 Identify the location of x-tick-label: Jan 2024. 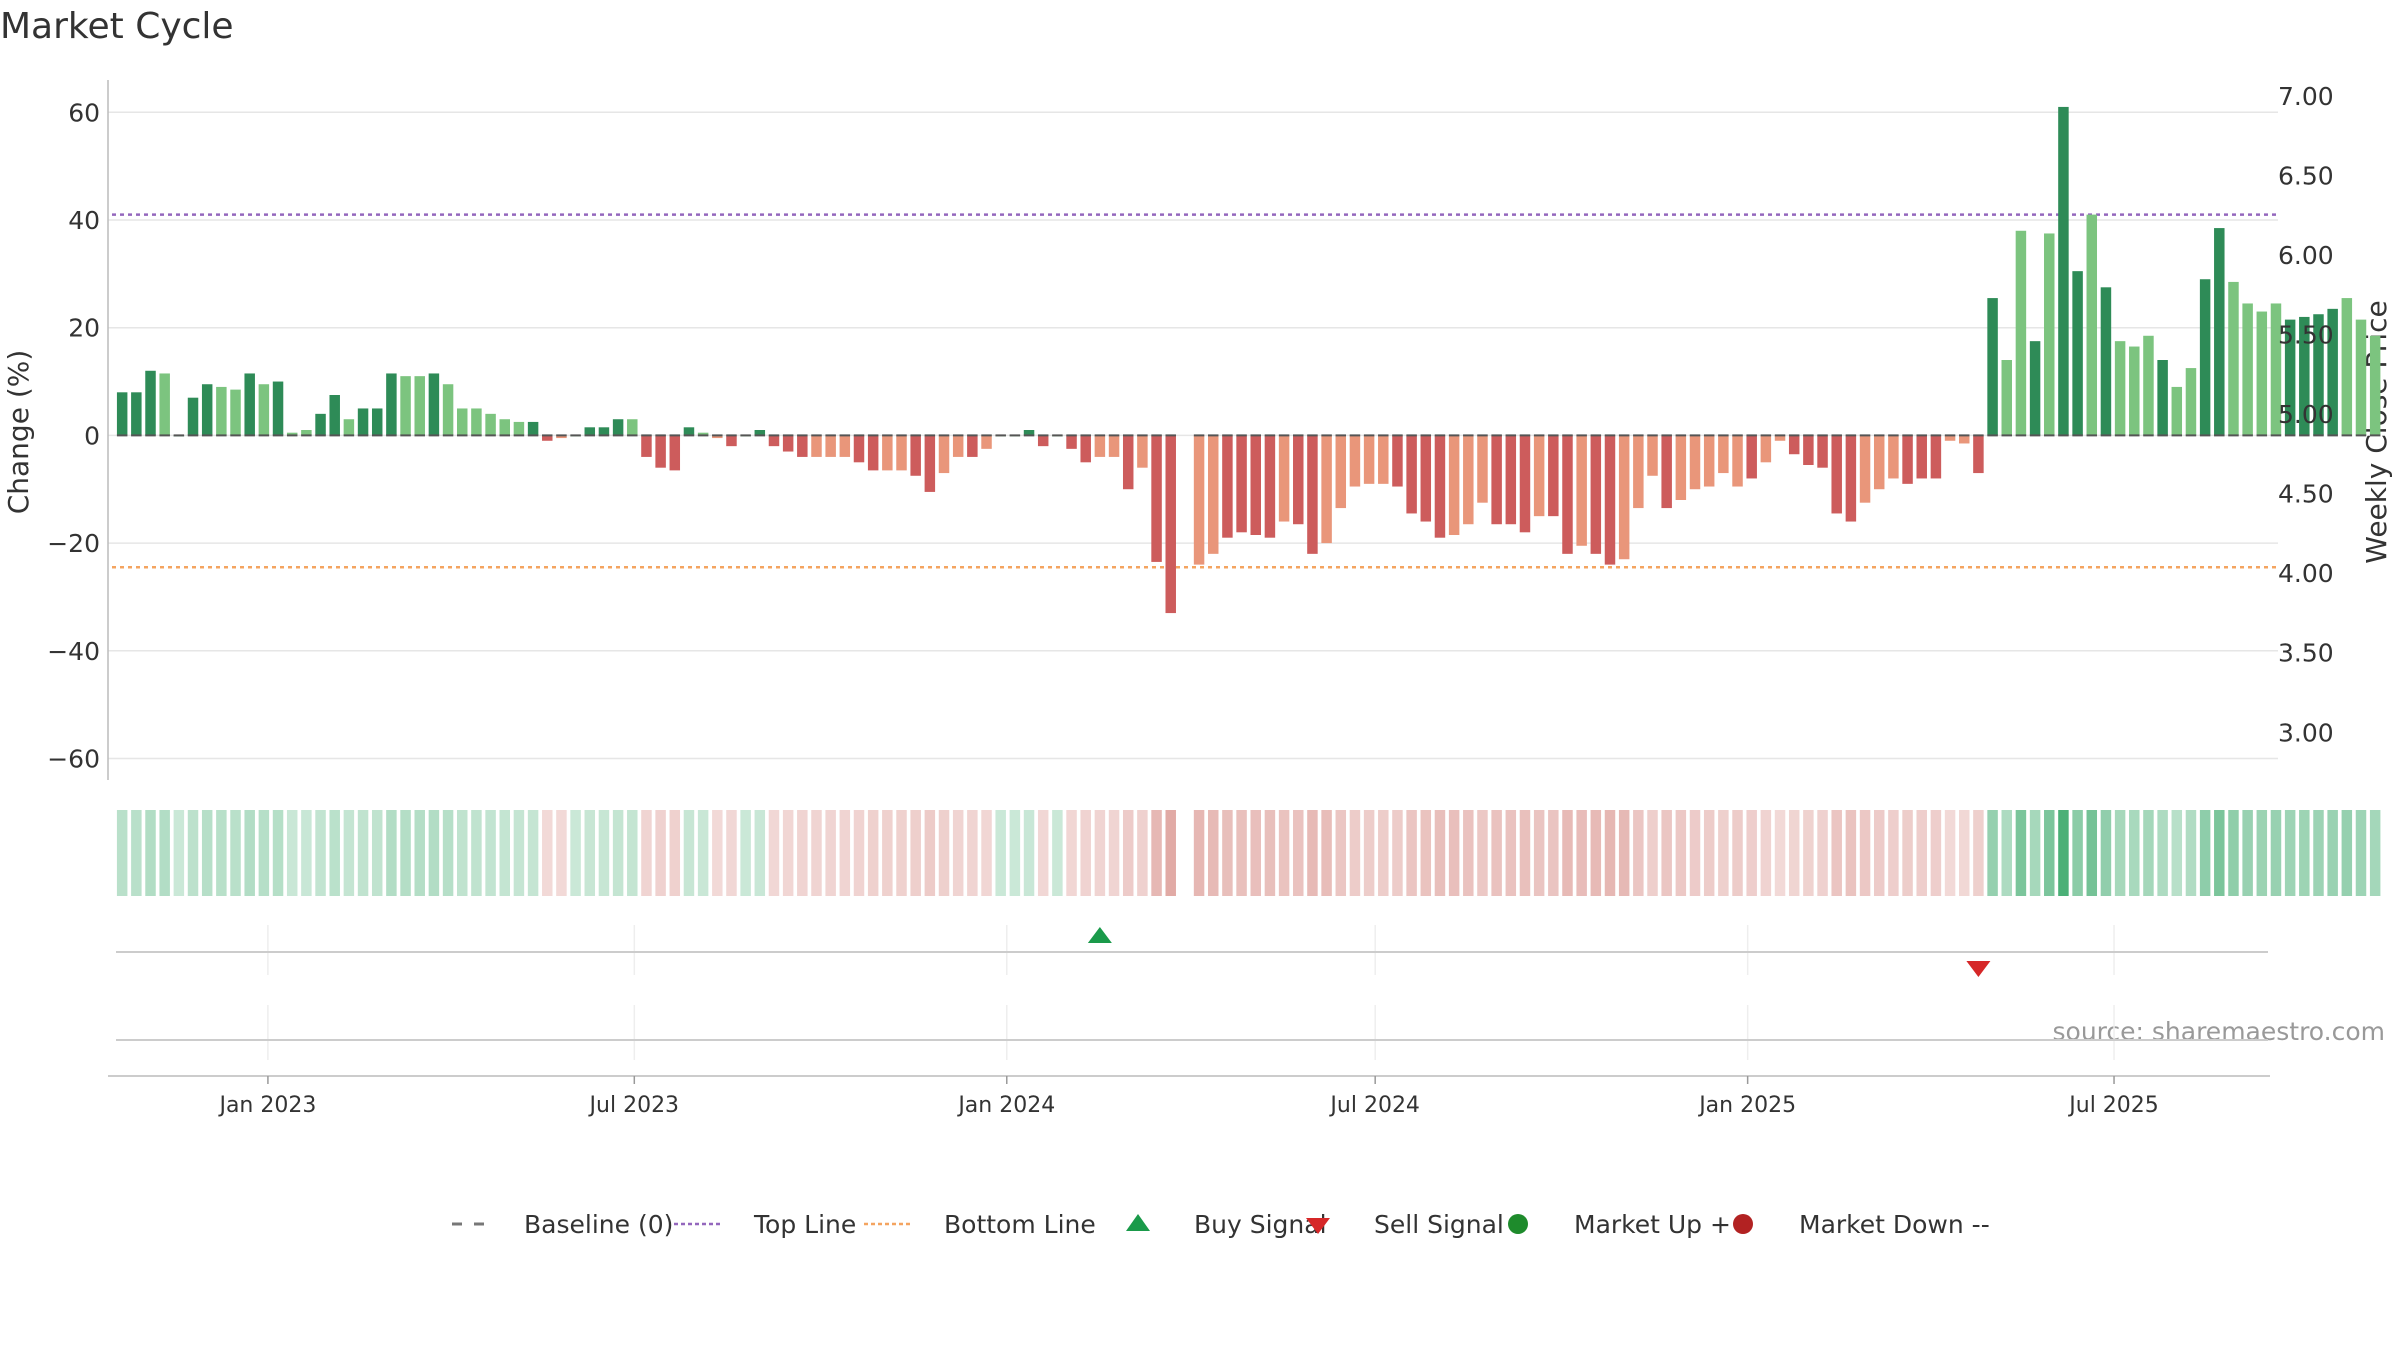
(1005, 1105).